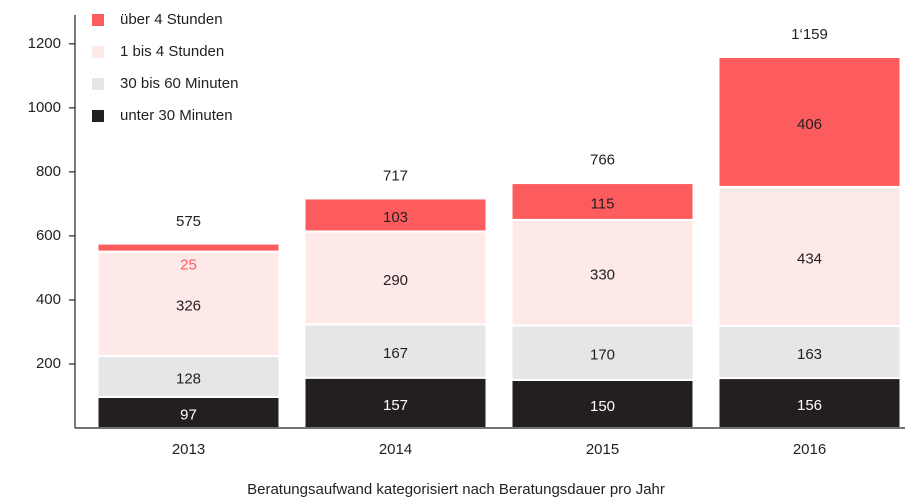 The width and height of the screenshot is (912, 501). I want to click on data-label: 157, so click(395, 405).